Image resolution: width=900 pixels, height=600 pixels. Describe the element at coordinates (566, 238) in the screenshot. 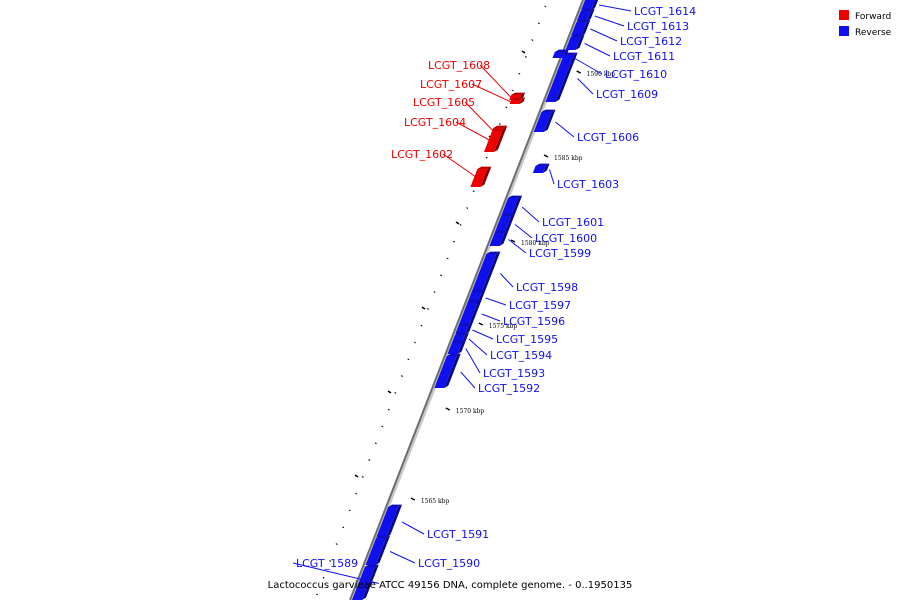

I see `gene-label: LCGT_1600` at that location.